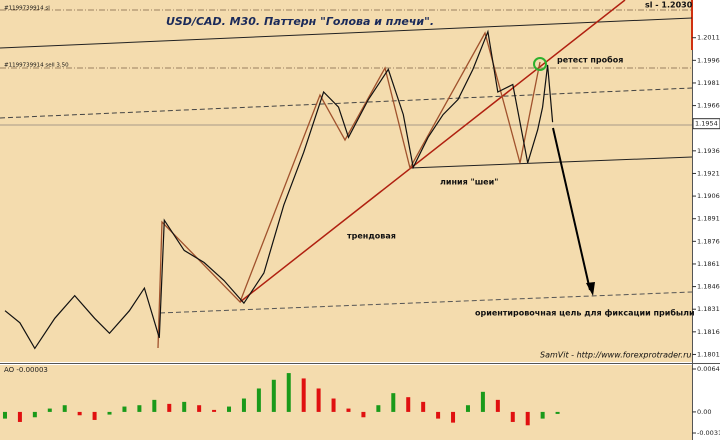 The width and height of the screenshot is (720, 440). What do you see at coordinates (708, 151) in the screenshot?
I see `y-tick-label: 1.1936` at bounding box center [708, 151].